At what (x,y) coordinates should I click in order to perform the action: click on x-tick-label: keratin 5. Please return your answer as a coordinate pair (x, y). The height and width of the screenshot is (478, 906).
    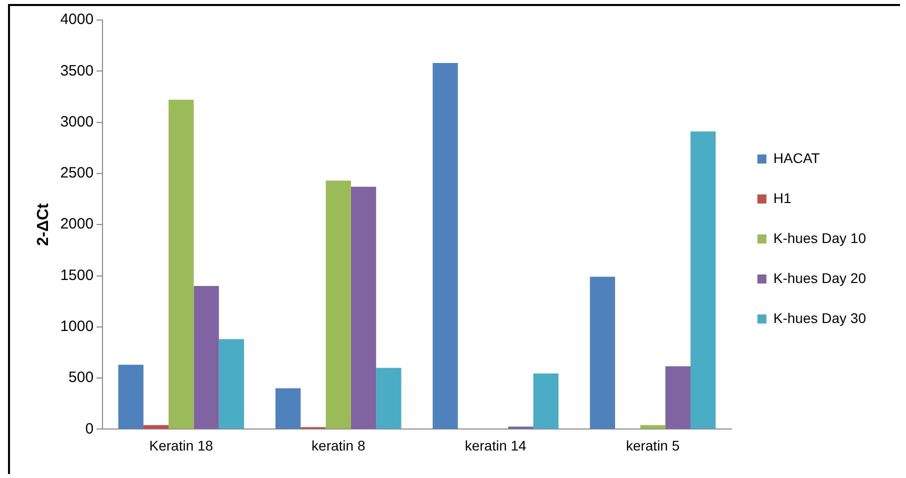
    Looking at the image, I should click on (653, 445).